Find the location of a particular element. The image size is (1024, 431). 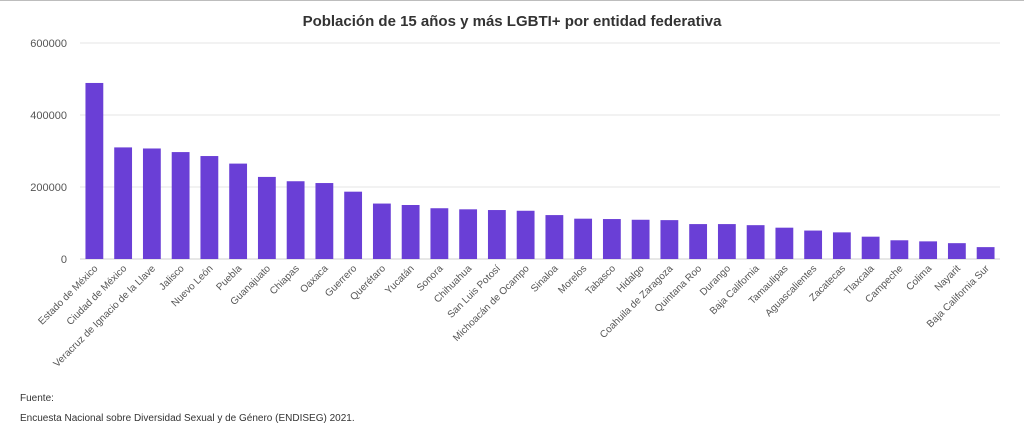

x-tick-label: Tabasco is located at coordinates (601, 280).